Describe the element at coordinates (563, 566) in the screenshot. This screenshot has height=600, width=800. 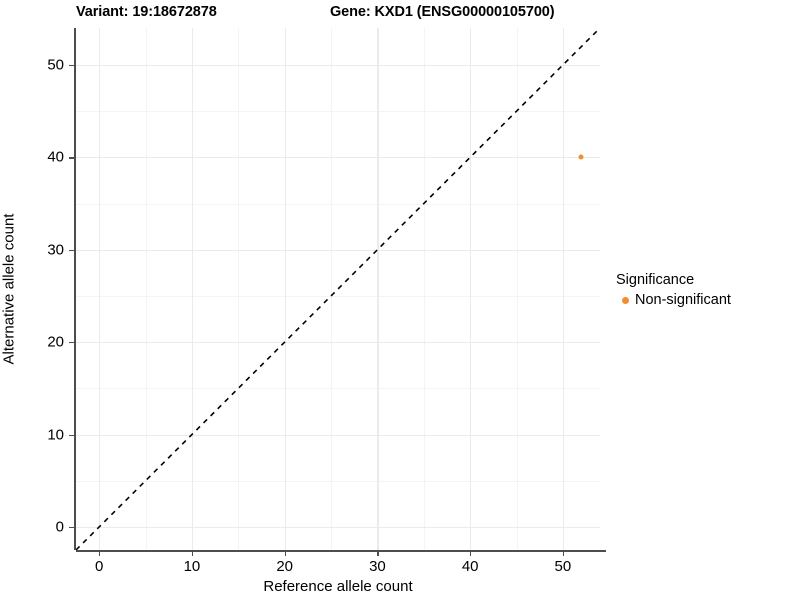
I see `x-axis-tick-label: 50` at that location.